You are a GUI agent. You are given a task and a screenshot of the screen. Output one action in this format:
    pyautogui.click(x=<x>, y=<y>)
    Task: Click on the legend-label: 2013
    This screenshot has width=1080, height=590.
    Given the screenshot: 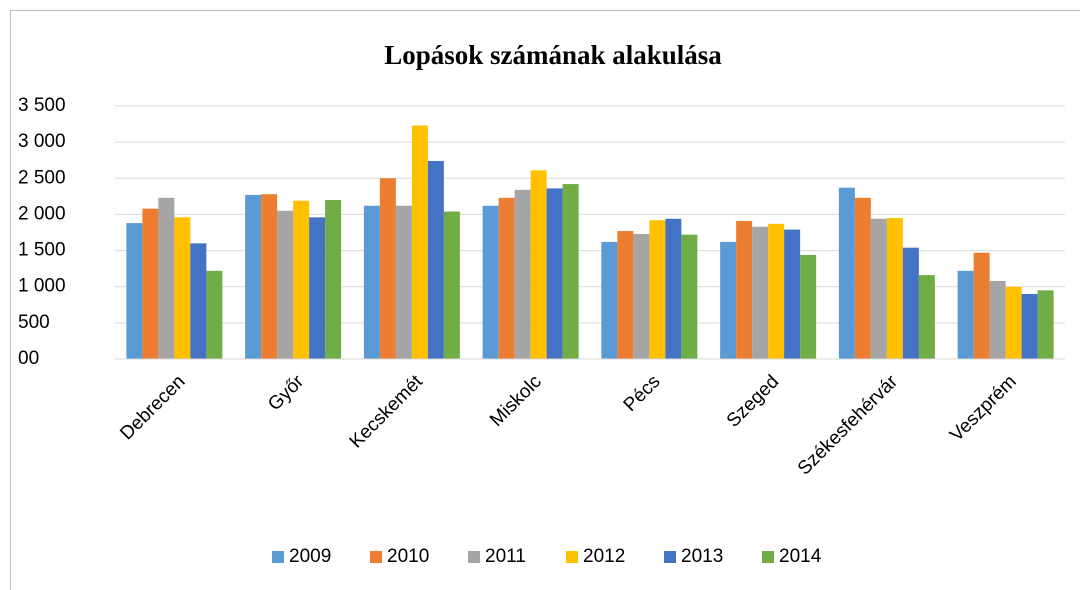 What is the action you would take?
    pyautogui.click(x=702, y=556)
    